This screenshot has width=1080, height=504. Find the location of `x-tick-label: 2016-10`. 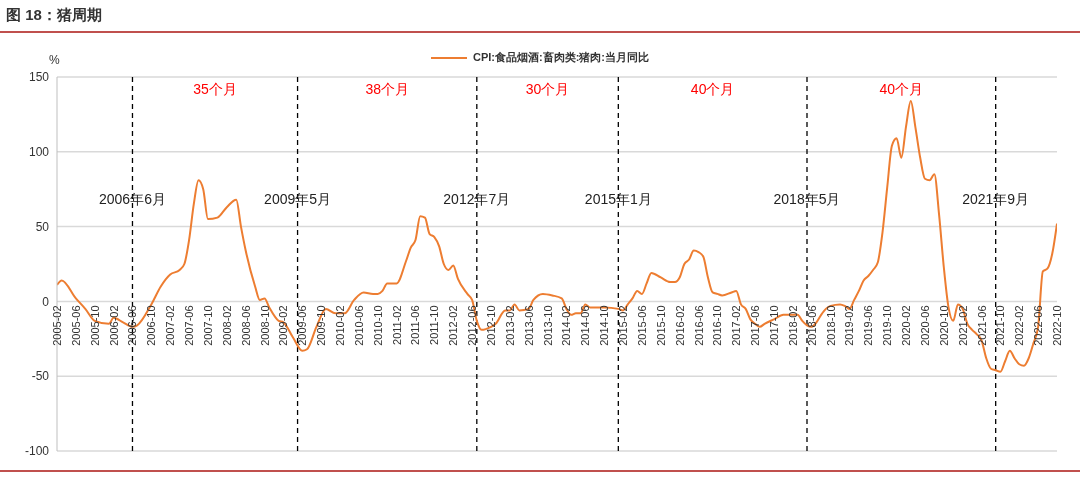

x-tick-label: 2016-10 is located at coordinates (717, 325).